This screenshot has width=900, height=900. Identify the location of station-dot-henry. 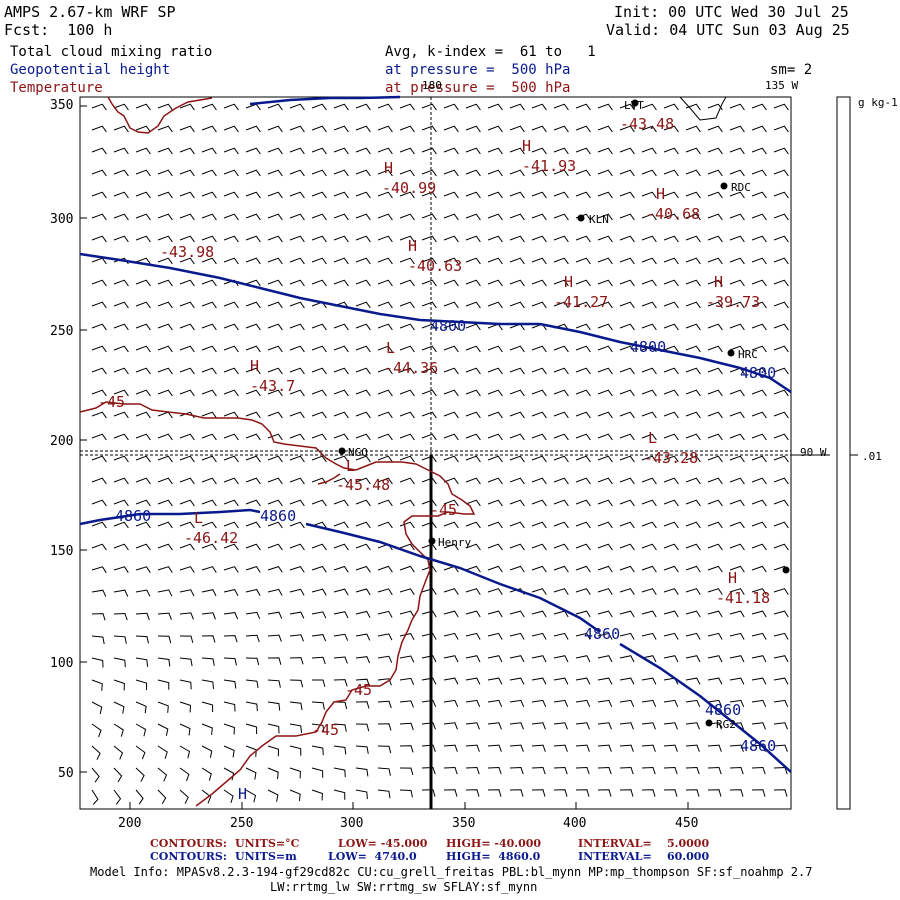
(432, 541).